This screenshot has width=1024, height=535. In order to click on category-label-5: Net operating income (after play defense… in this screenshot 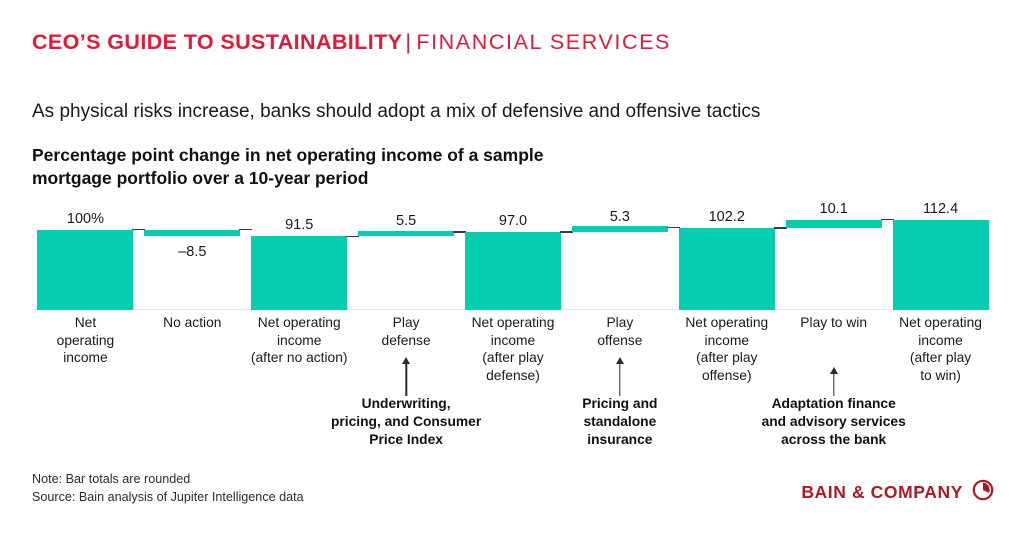, I will do `click(513, 349)`.